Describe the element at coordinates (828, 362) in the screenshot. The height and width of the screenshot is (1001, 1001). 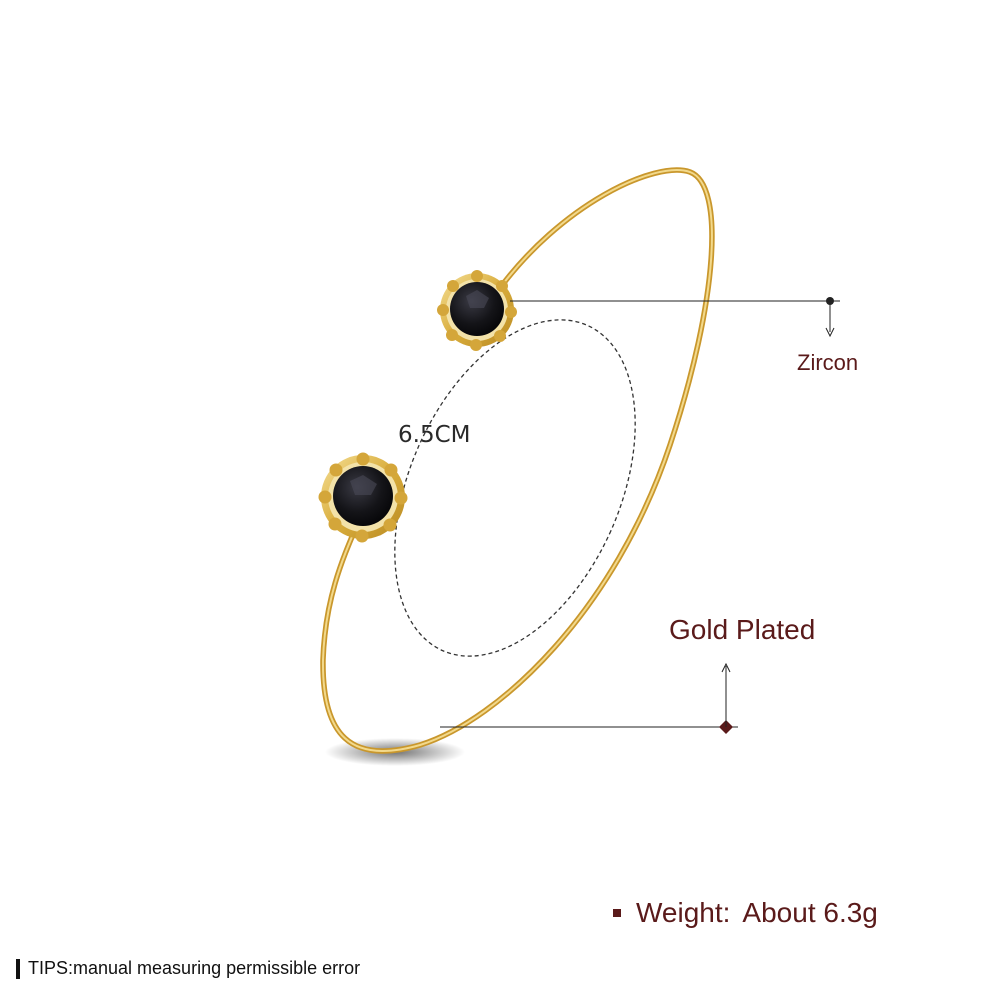
I see `zircon-label: Zircon` at that location.